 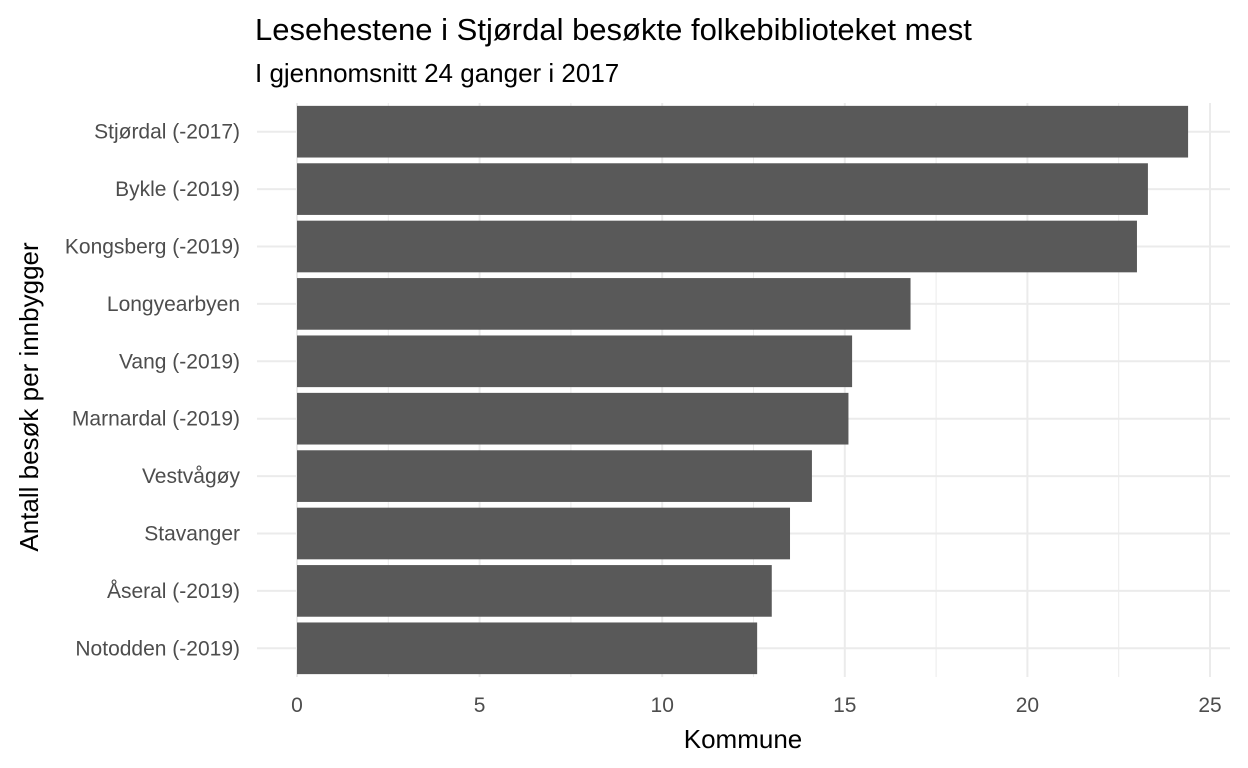 I want to click on x-axis-title: Kommune, so click(x=743, y=739).